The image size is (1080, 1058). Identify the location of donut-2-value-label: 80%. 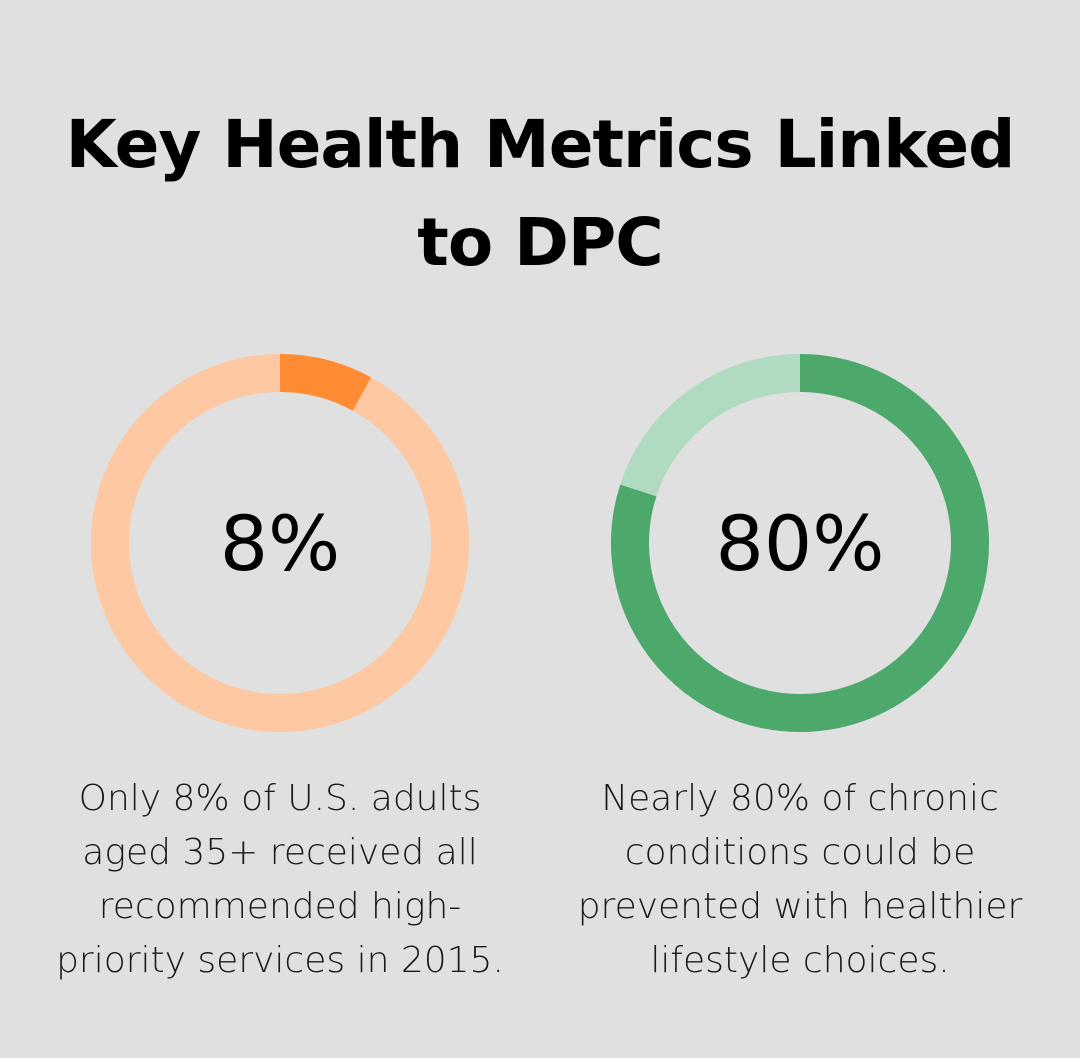
(800, 543).